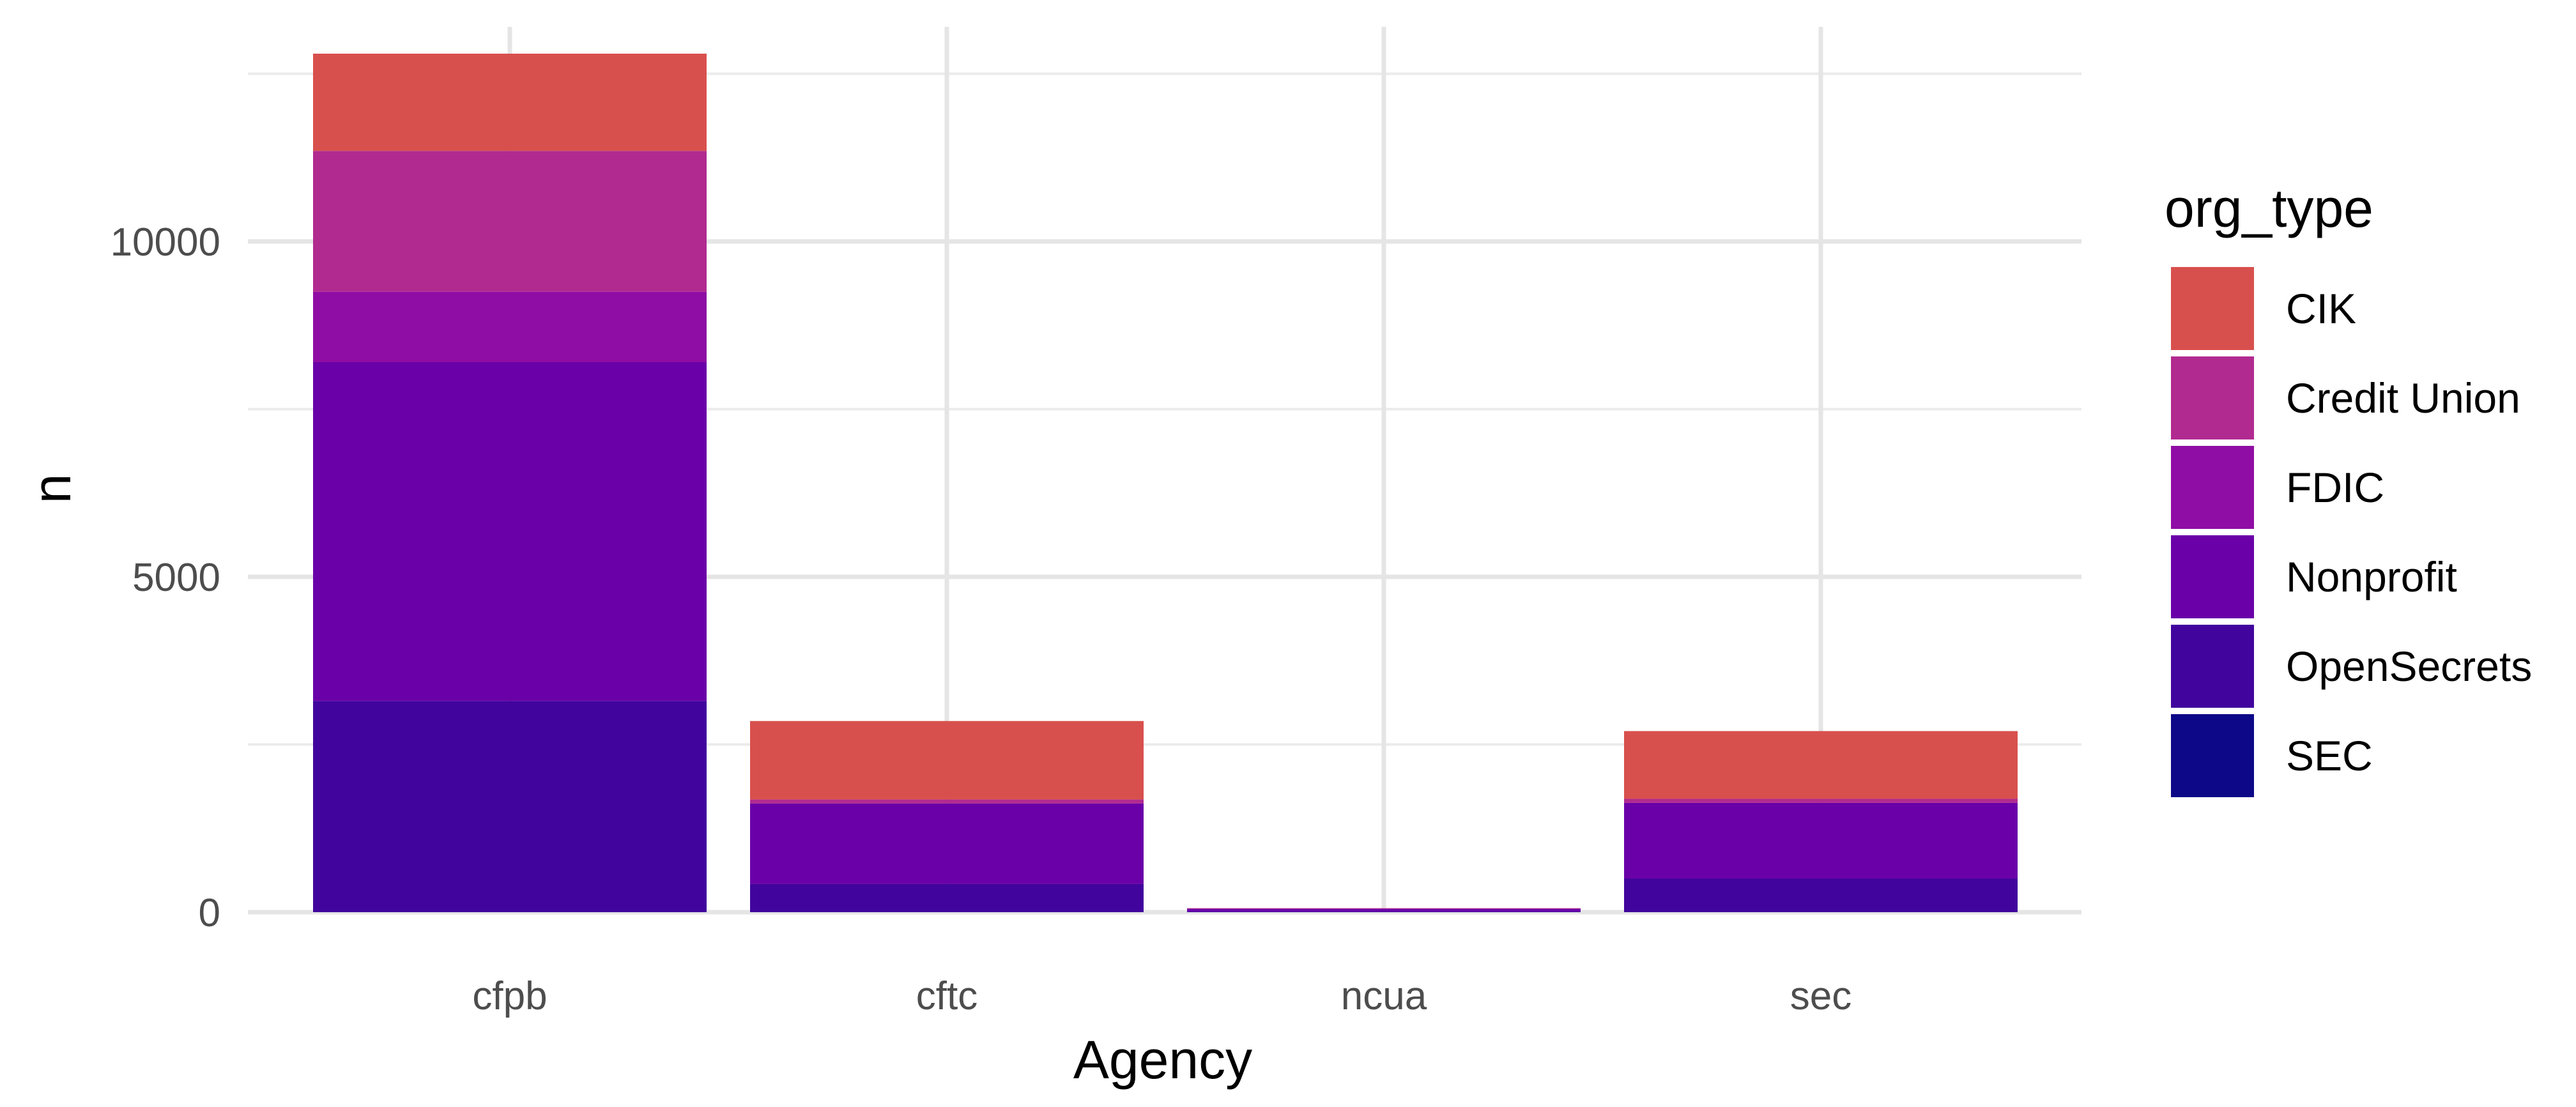  Describe the element at coordinates (2409, 666) in the screenshot. I see `legend-label: OpenSecrets` at that location.